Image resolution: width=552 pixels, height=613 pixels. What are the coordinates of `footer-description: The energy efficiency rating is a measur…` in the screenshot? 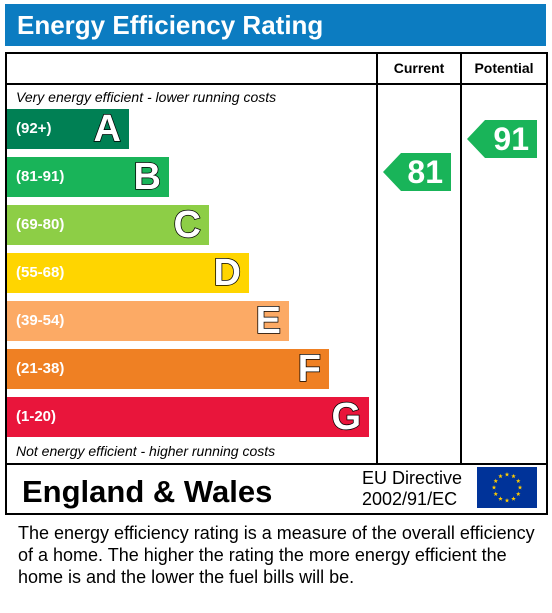 It's located at (276, 555).